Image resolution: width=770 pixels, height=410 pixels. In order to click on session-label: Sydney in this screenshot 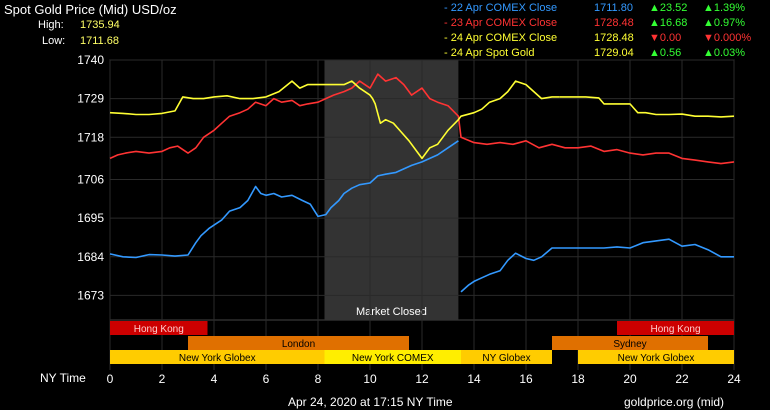, I will do `click(629, 344)`.